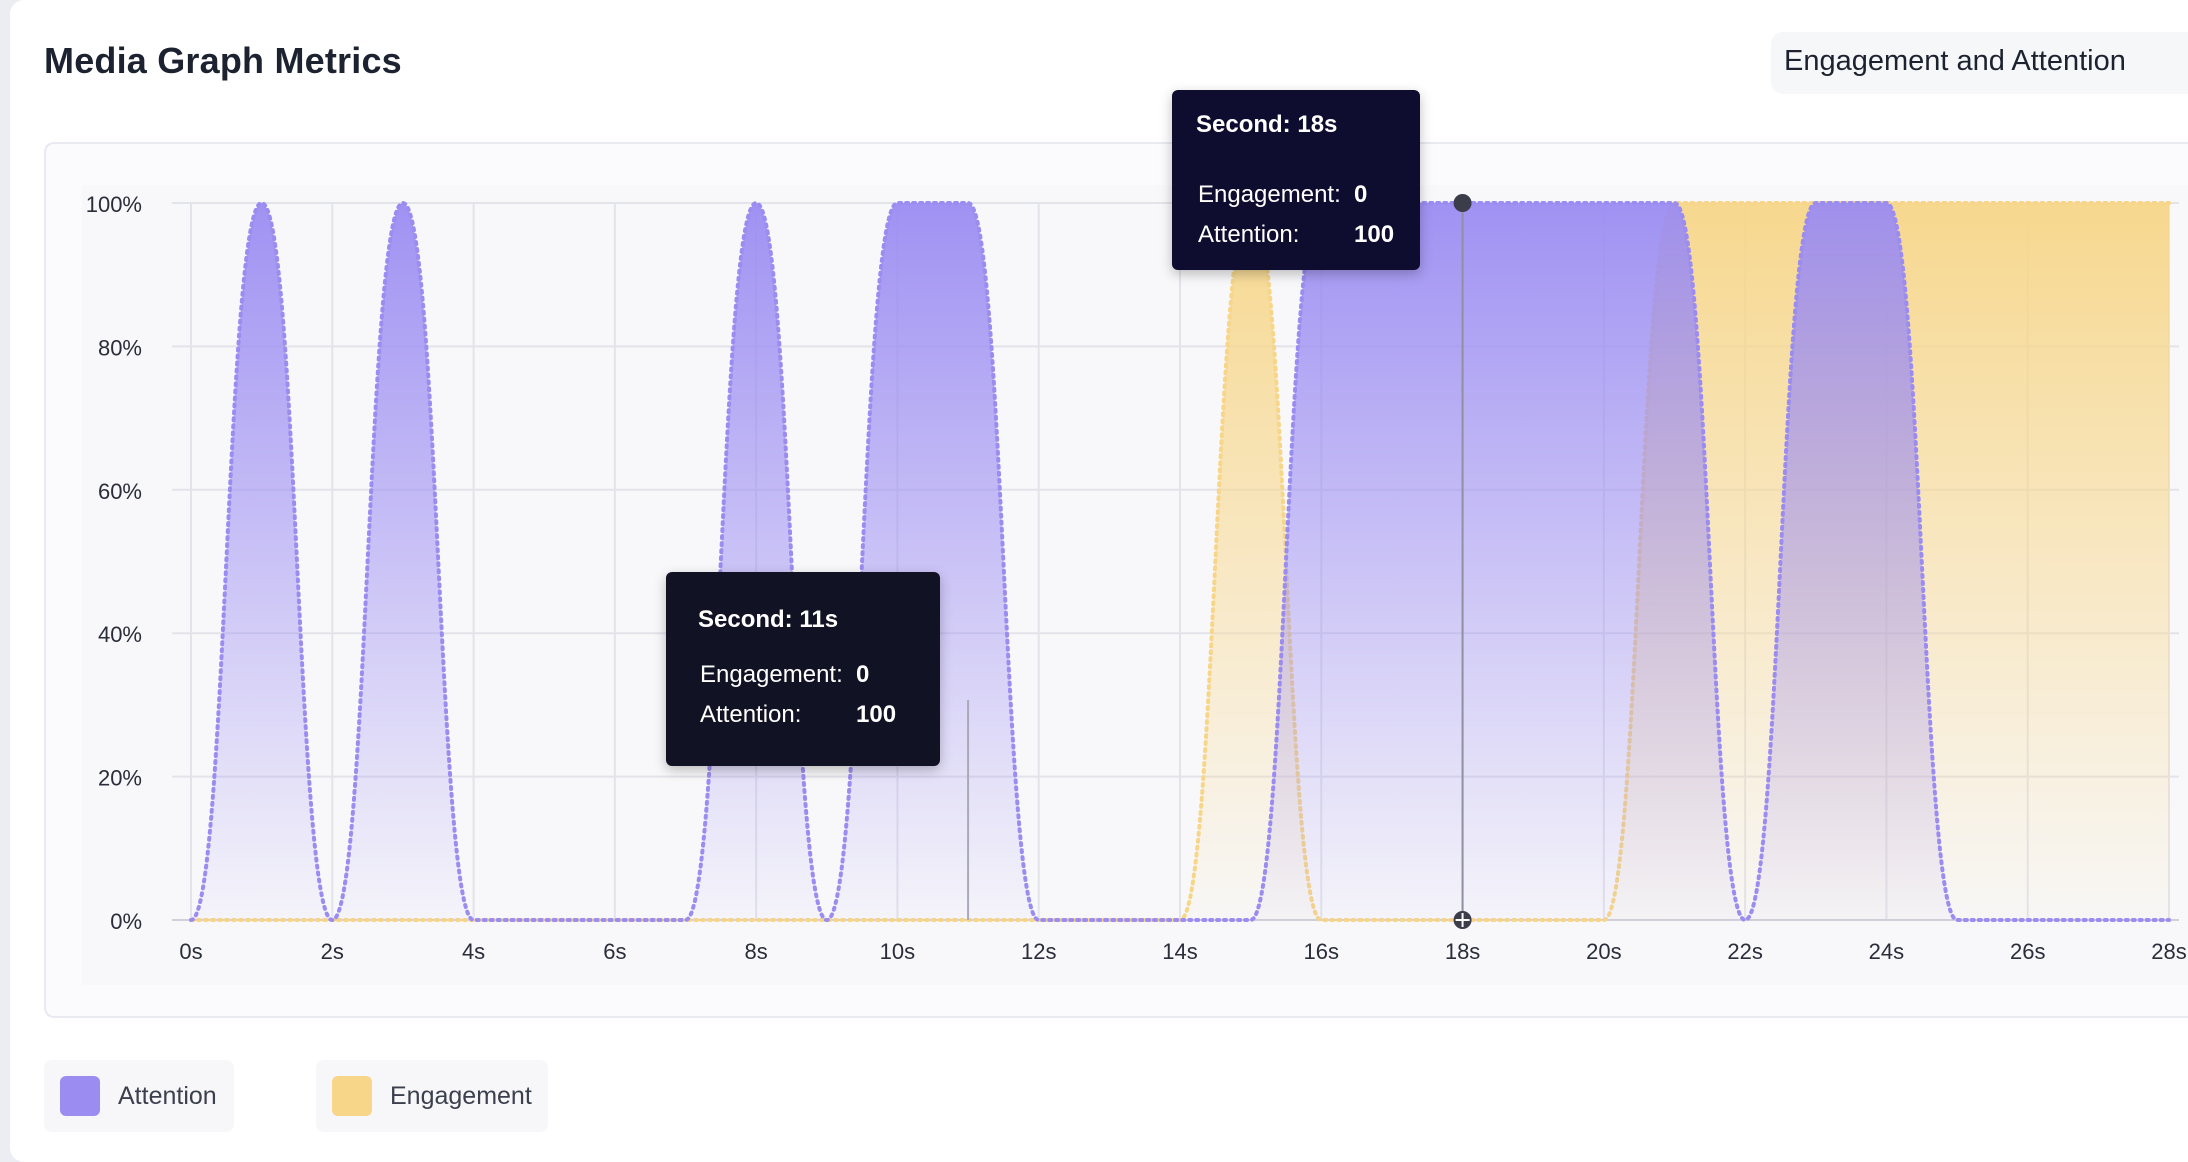  I want to click on legend-swatch-attention, so click(80, 1096).